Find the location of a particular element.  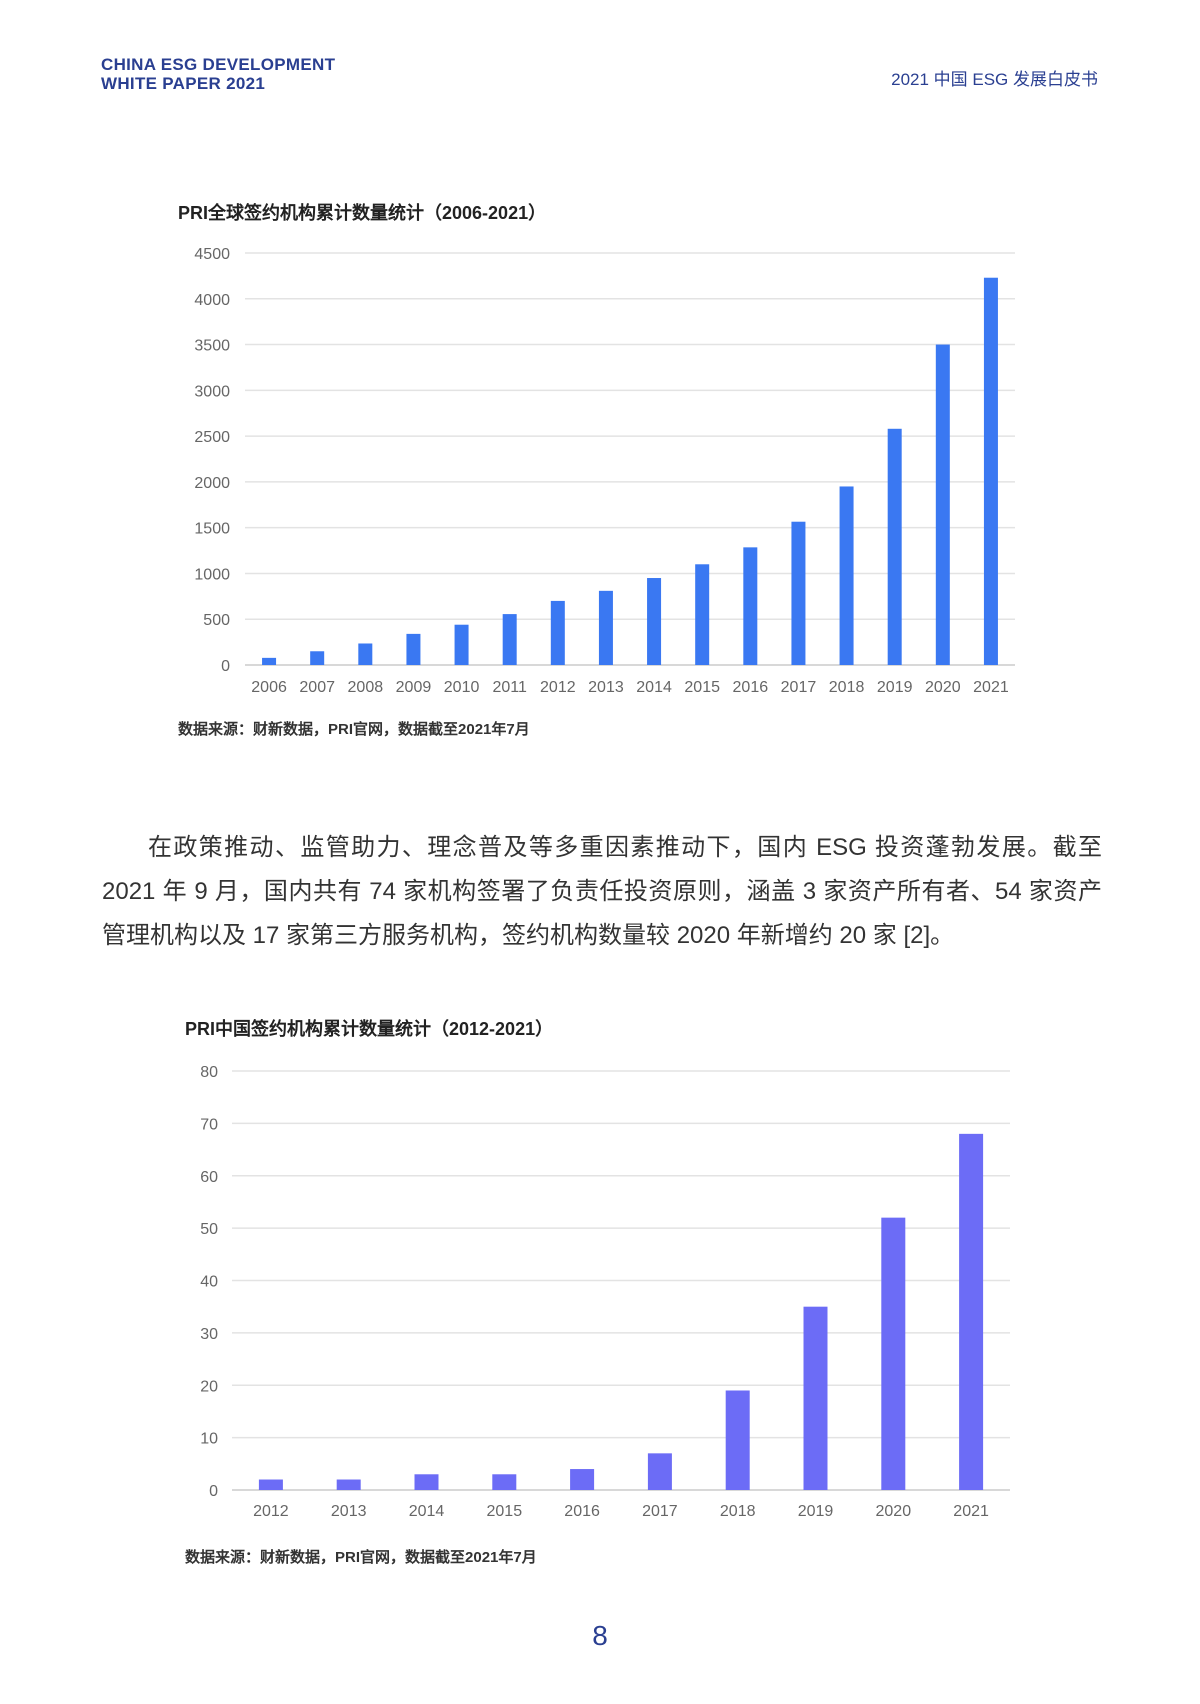

chart-2-title: PRI中国签约机构累计数量统计（2012-2021） is located at coordinates (369, 1029).